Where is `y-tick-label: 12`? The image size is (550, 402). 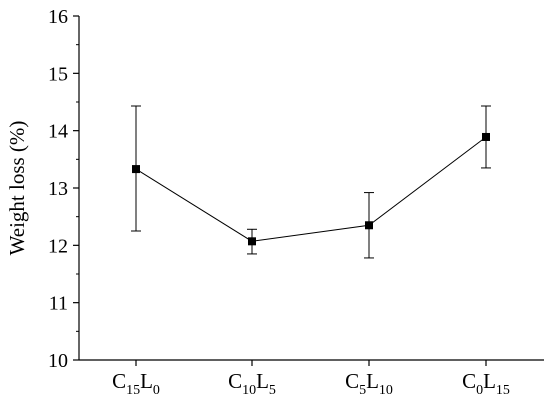 y-tick-label: 12 is located at coordinates (58, 246).